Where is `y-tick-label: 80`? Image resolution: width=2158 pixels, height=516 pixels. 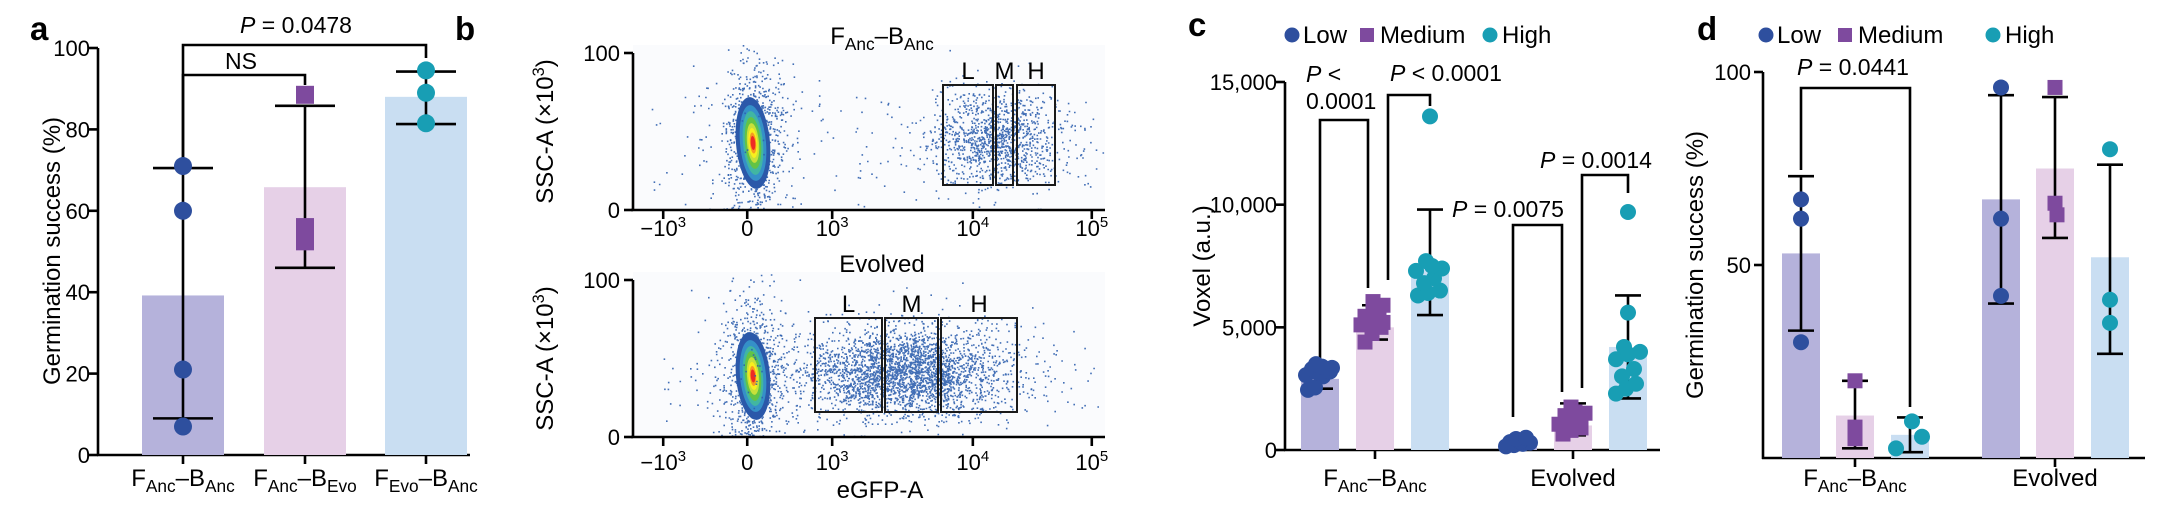
y-tick-label: 80 is located at coordinates (78, 129).